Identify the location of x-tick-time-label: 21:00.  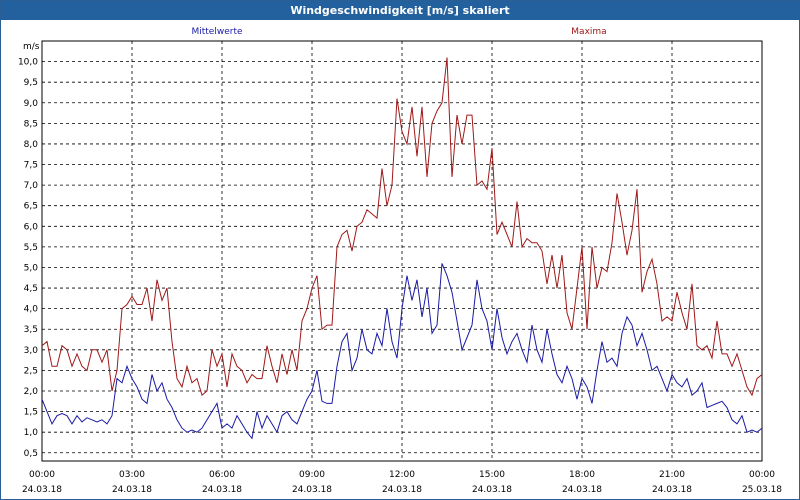
(672, 475).